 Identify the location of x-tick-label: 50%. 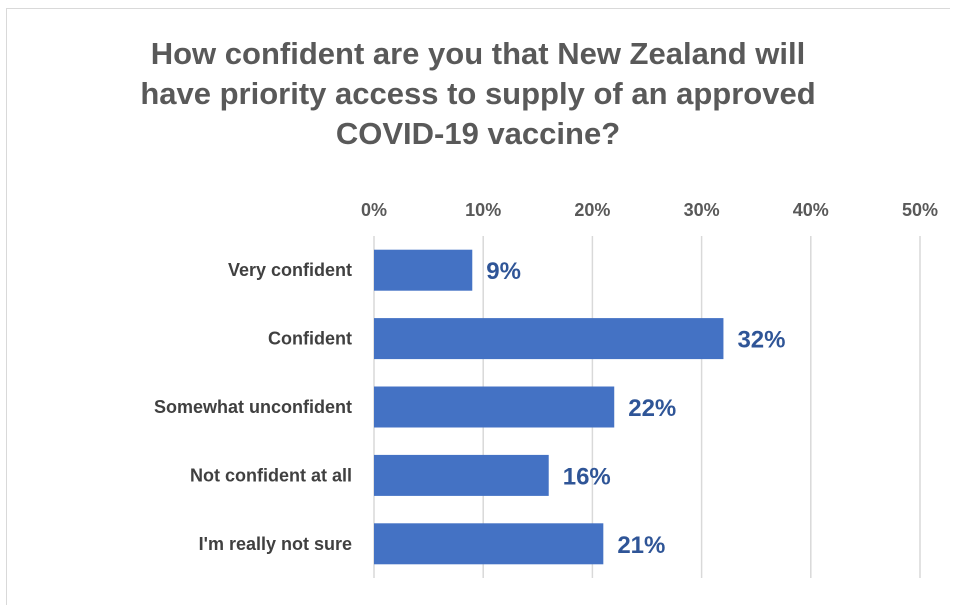
(920, 210).